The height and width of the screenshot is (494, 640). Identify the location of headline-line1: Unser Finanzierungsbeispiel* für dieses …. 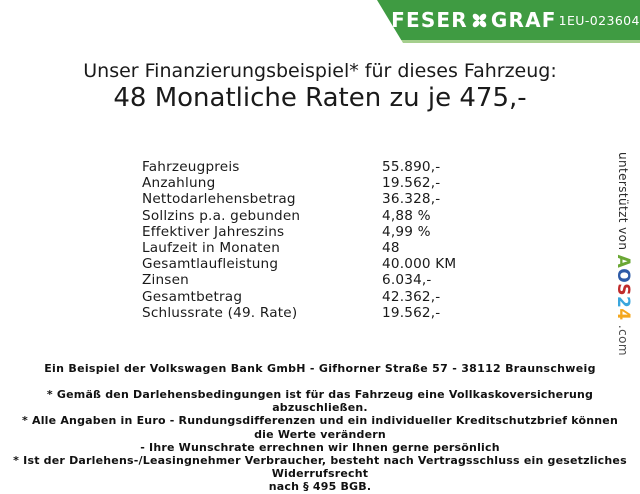
(320, 71).